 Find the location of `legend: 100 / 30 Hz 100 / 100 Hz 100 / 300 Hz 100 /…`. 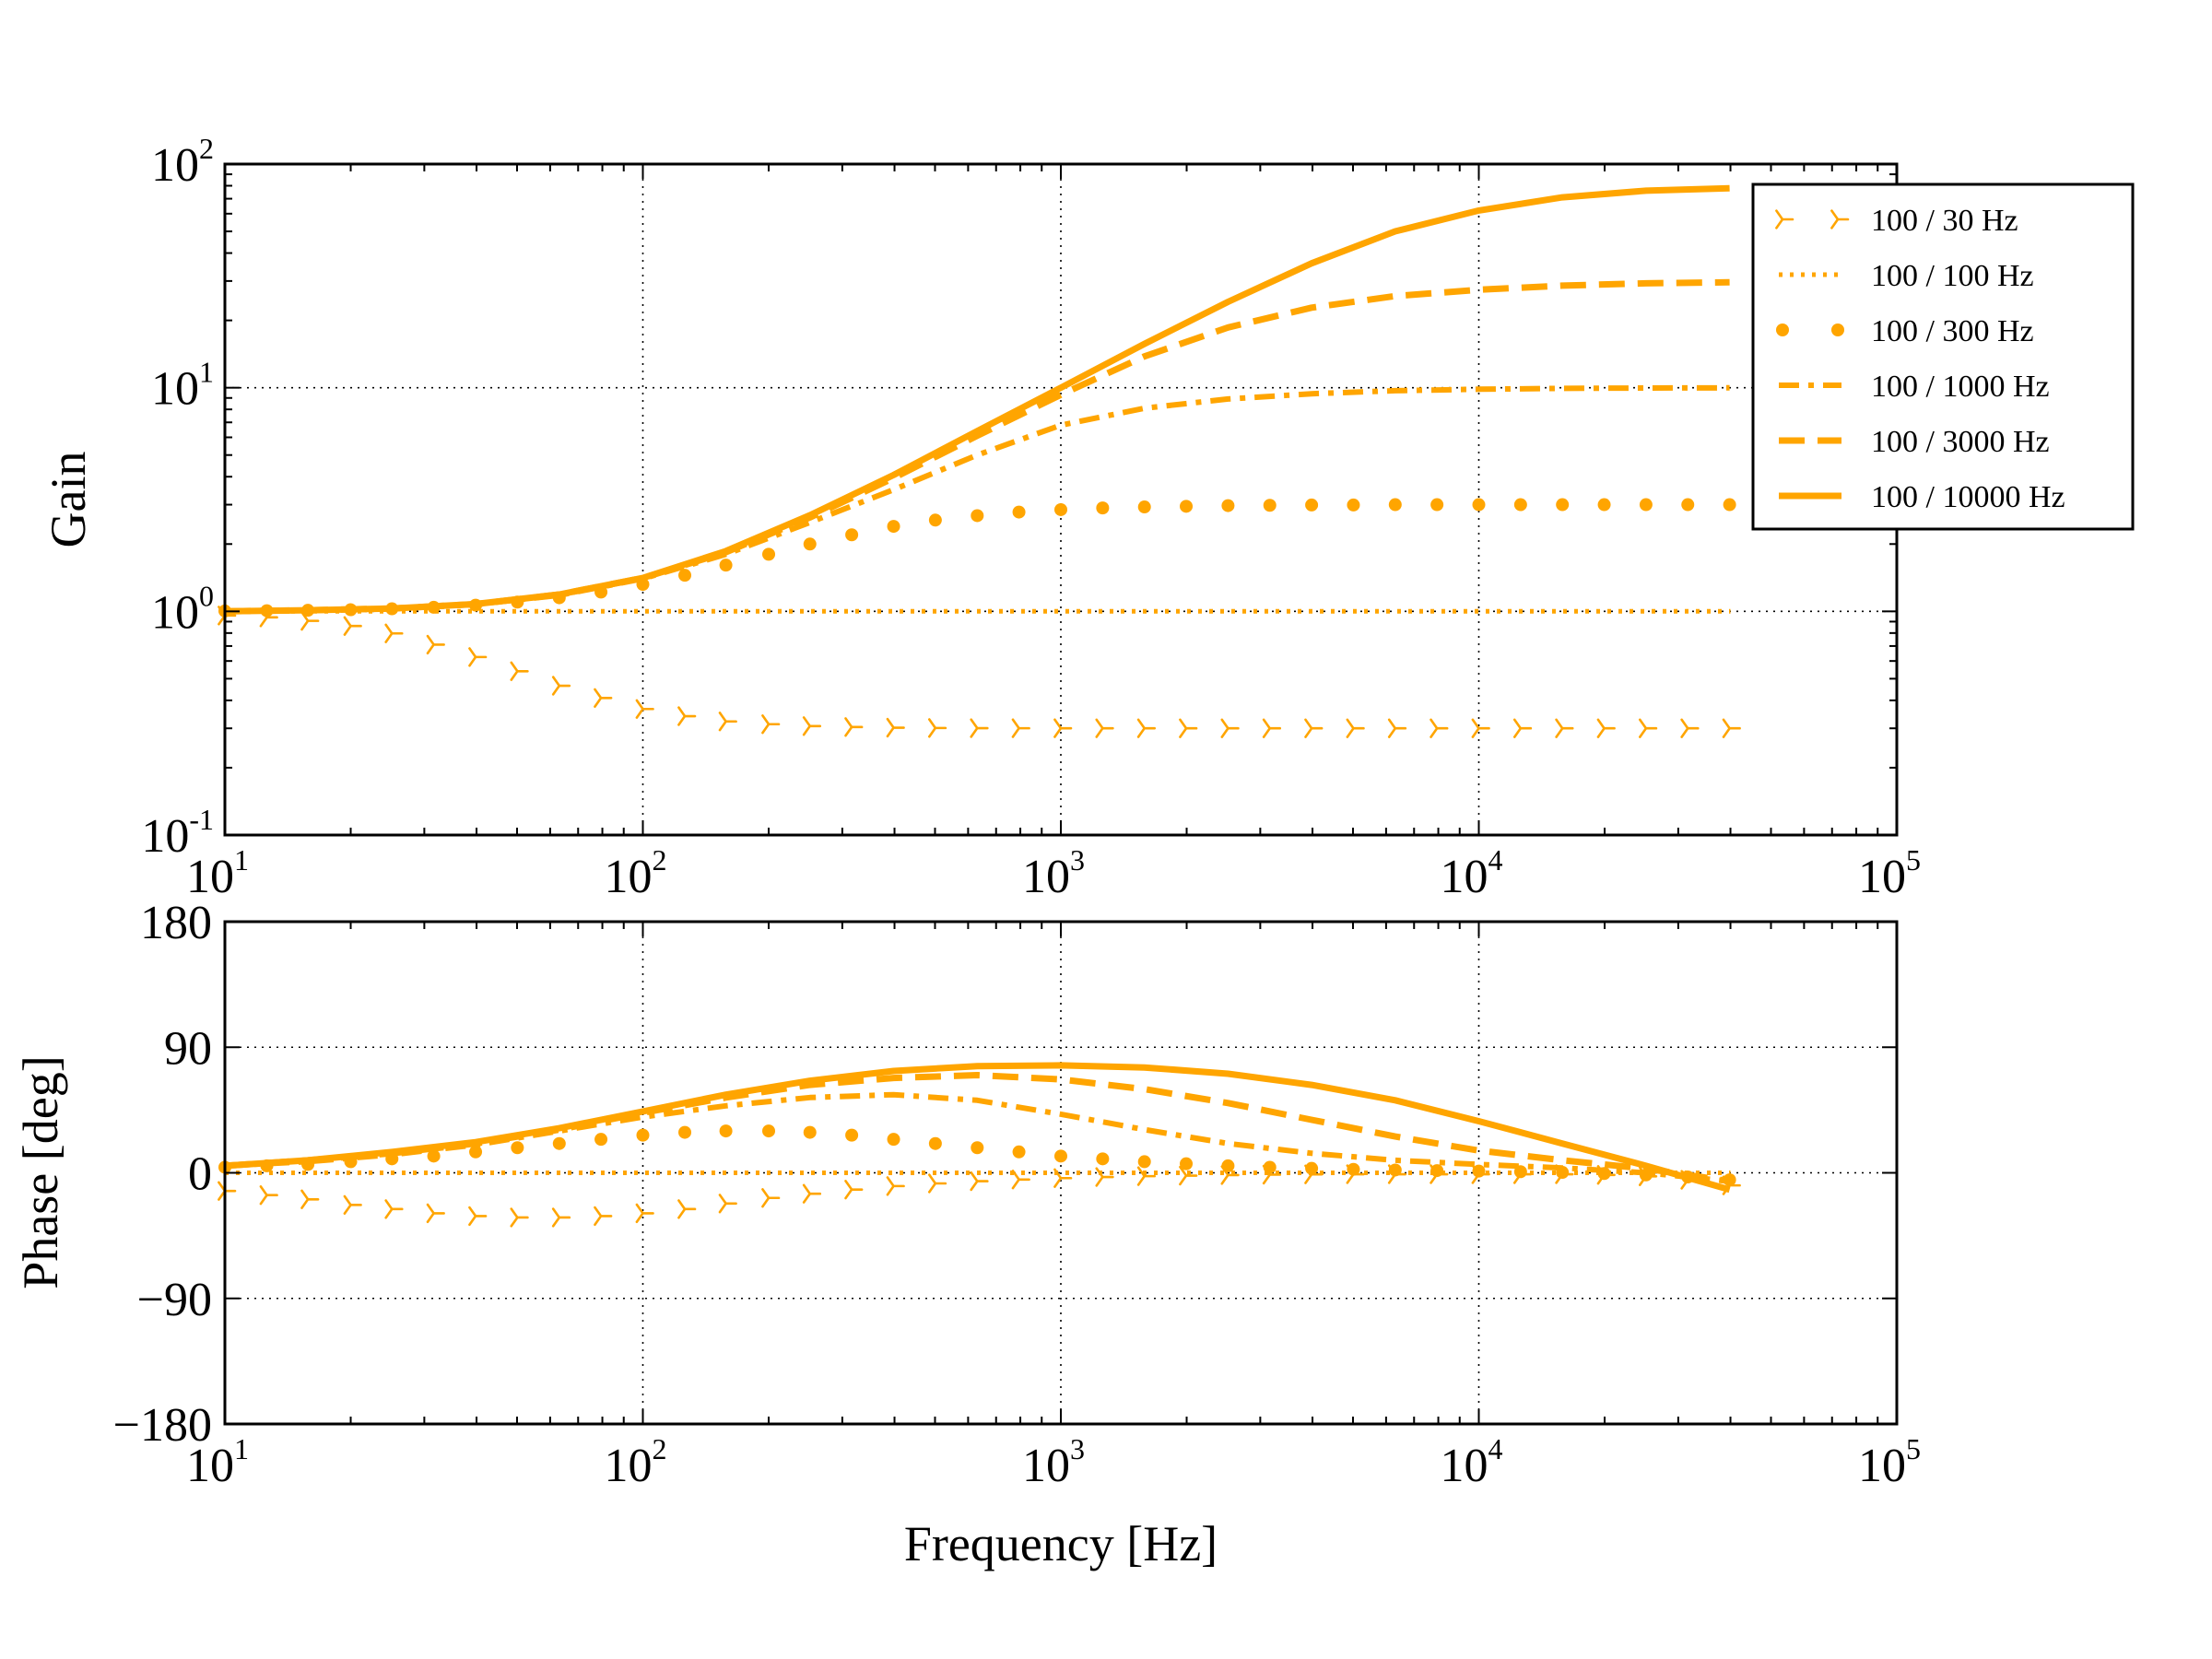

legend: 100 / 30 Hz 100 / 100 Hz 100 / 300 Hz 100 /… is located at coordinates (1943, 356).